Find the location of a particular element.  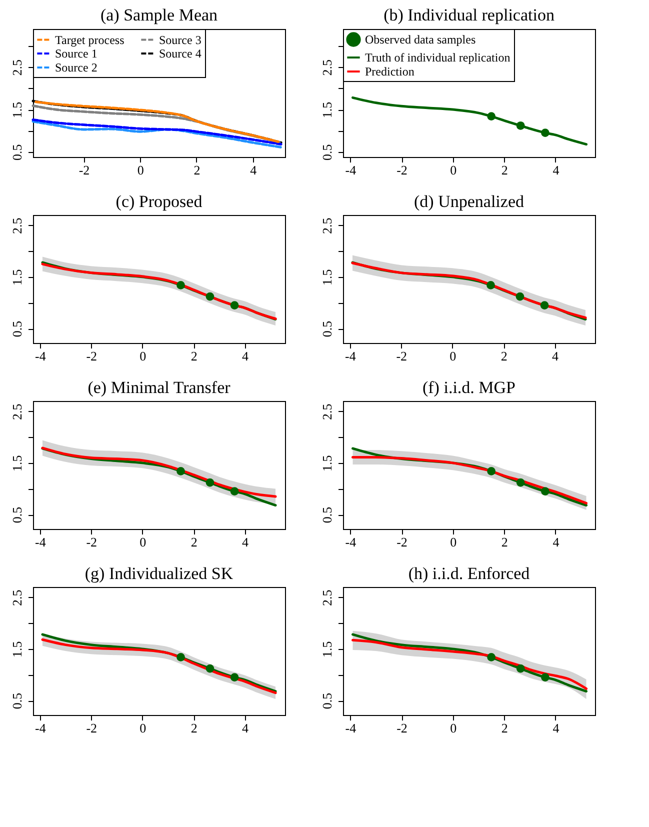

chart-title: (a) Sample Mean is located at coordinates (159, 15).